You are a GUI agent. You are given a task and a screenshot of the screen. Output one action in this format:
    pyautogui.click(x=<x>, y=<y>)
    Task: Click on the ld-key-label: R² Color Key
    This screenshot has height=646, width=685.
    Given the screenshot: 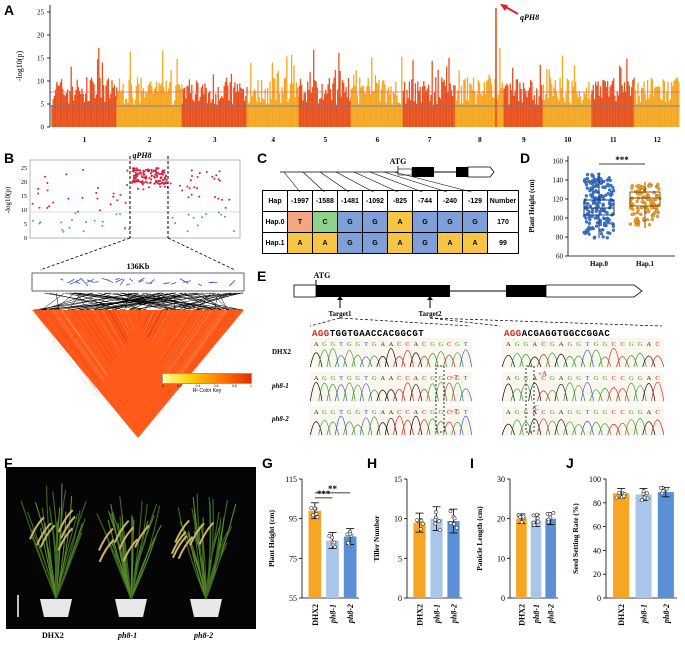 What is the action you would take?
    pyautogui.click(x=207, y=391)
    